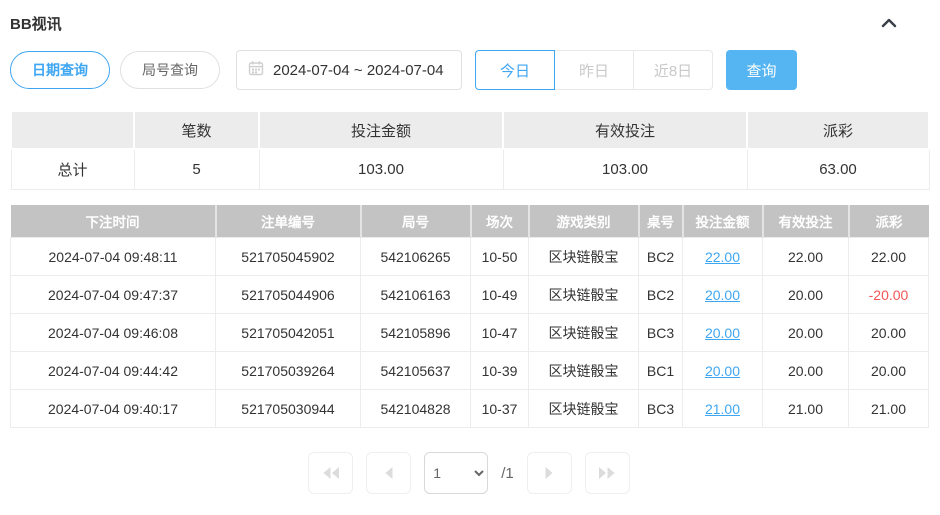  I want to click on bet-amount-link: 22.00, so click(722, 256).